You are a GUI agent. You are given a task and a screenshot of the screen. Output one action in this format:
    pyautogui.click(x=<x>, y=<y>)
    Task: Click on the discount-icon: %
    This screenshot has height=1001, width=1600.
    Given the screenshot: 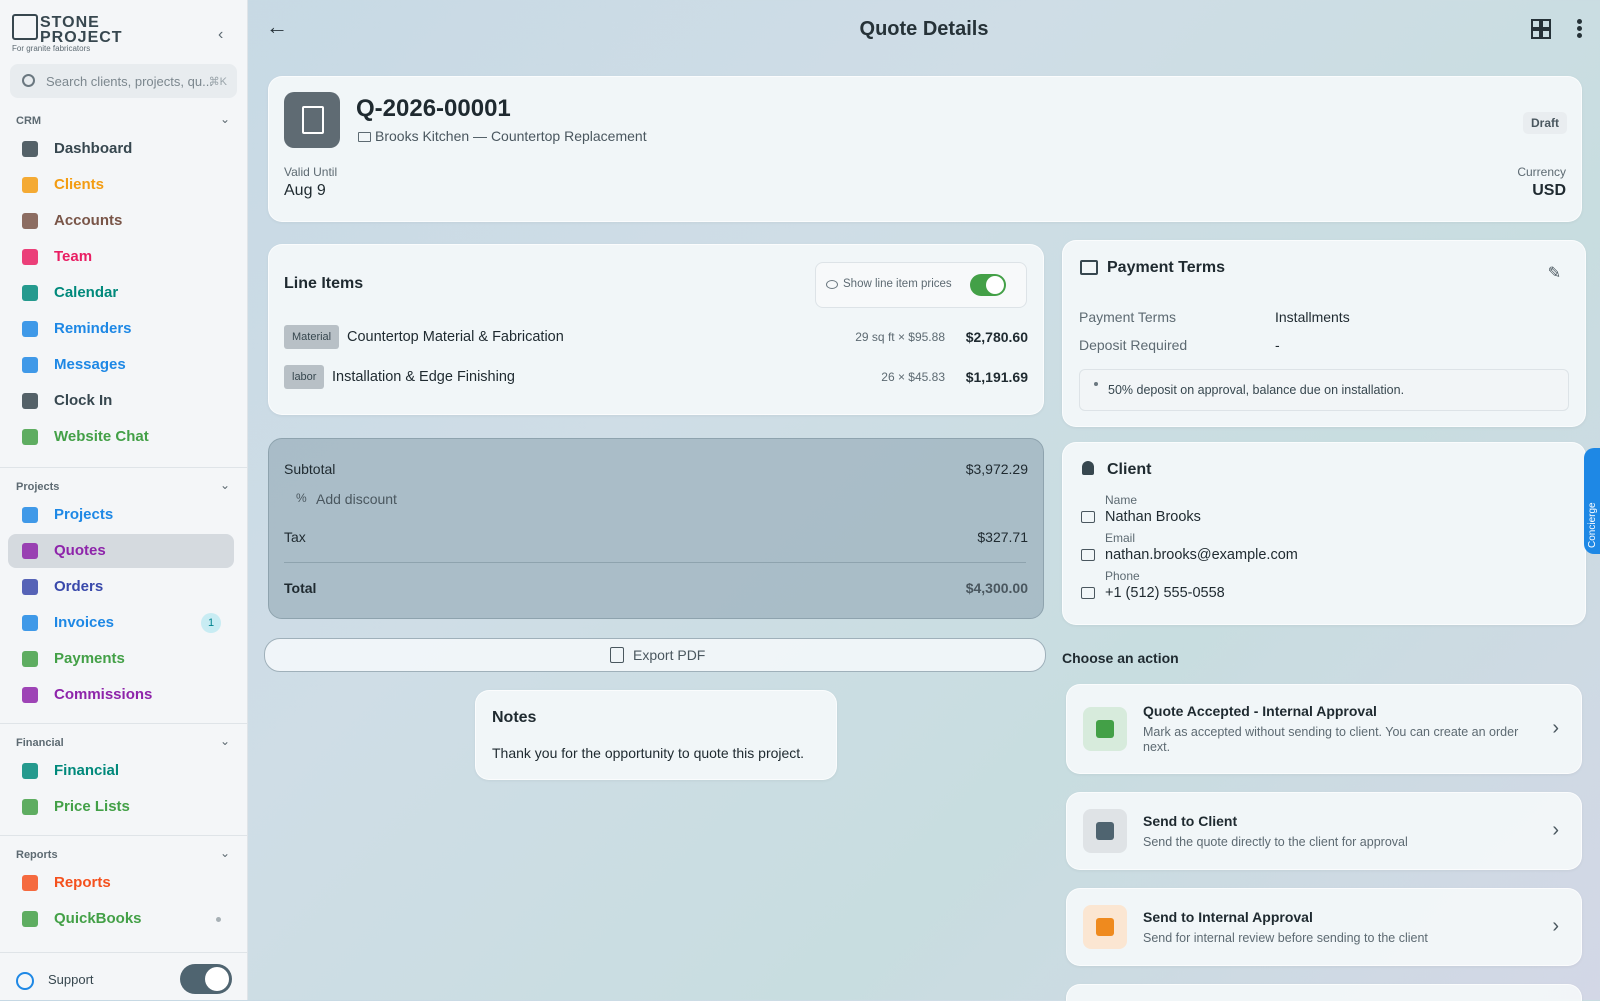 What is the action you would take?
    pyautogui.click(x=301, y=498)
    